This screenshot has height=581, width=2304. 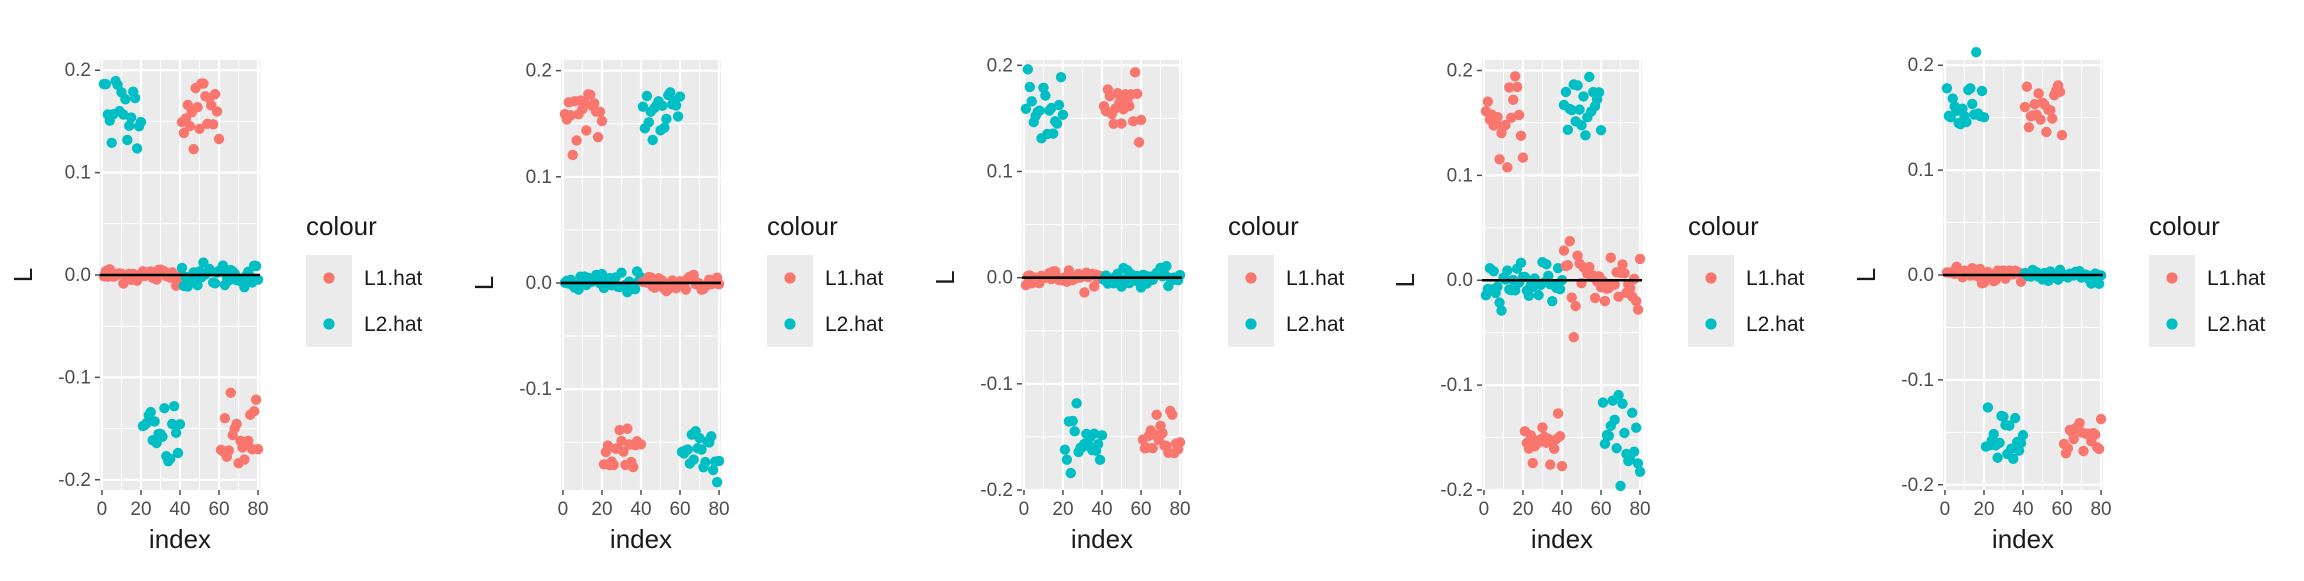 What do you see at coordinates (1315, 324) in the screenshot?
I see `legend-label: L2.hat` at bounding box center [1315, 324].